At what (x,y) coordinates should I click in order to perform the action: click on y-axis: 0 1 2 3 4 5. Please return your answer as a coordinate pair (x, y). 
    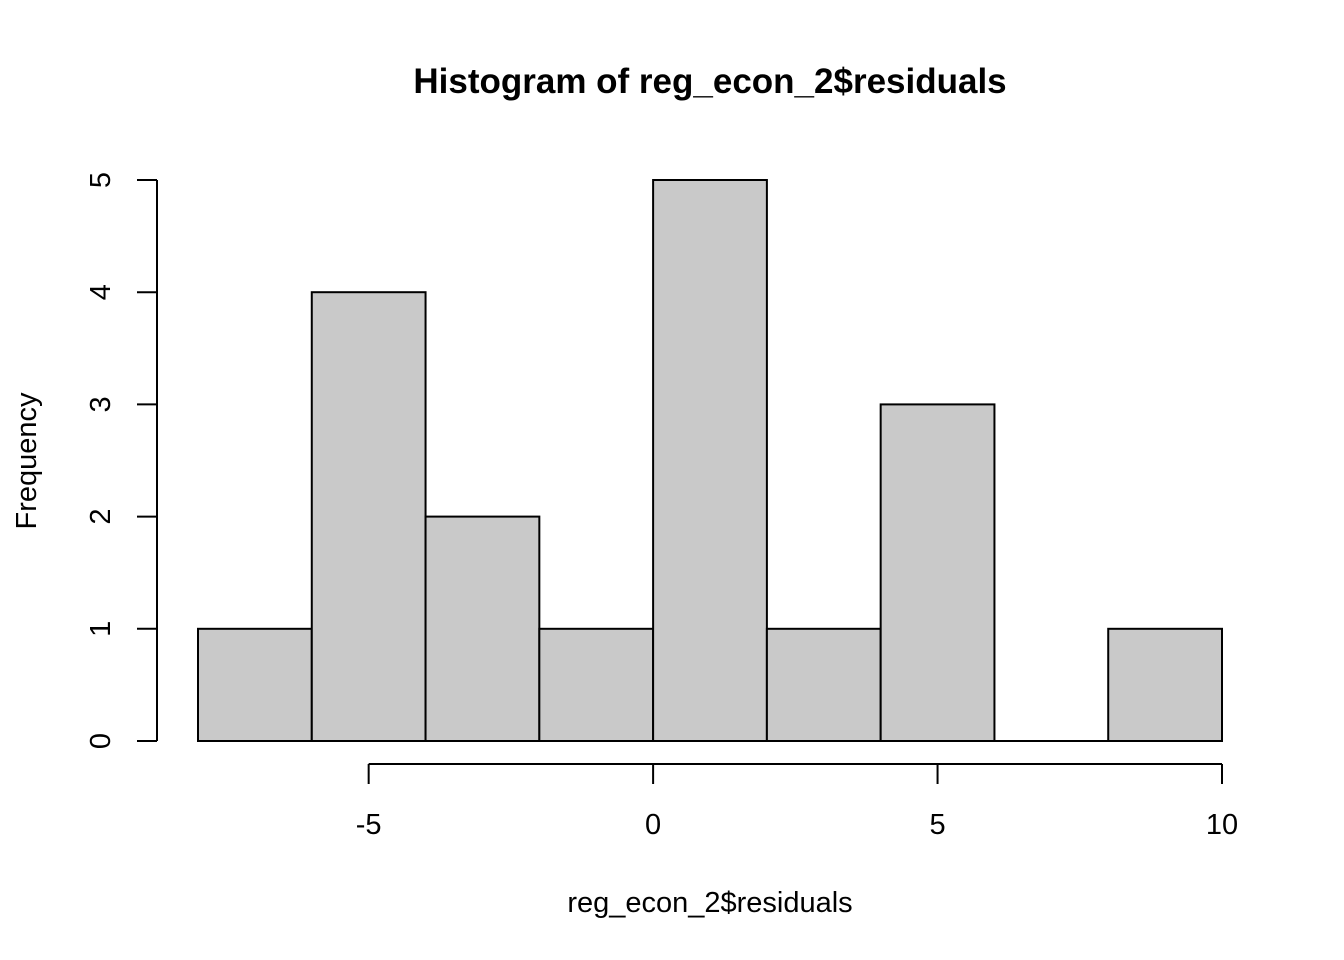
    Looking at the image, I should click on (121, 460).